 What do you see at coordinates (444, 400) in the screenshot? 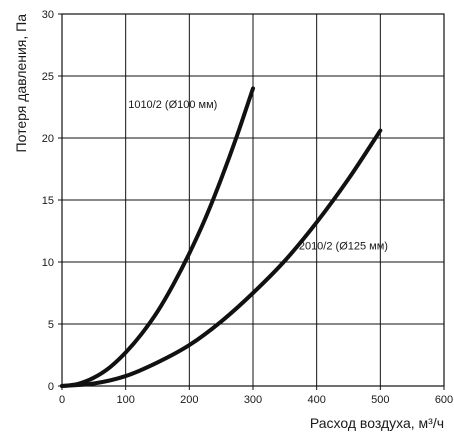
I see `x-tick-label: 600` at bounding box center [444, 400].